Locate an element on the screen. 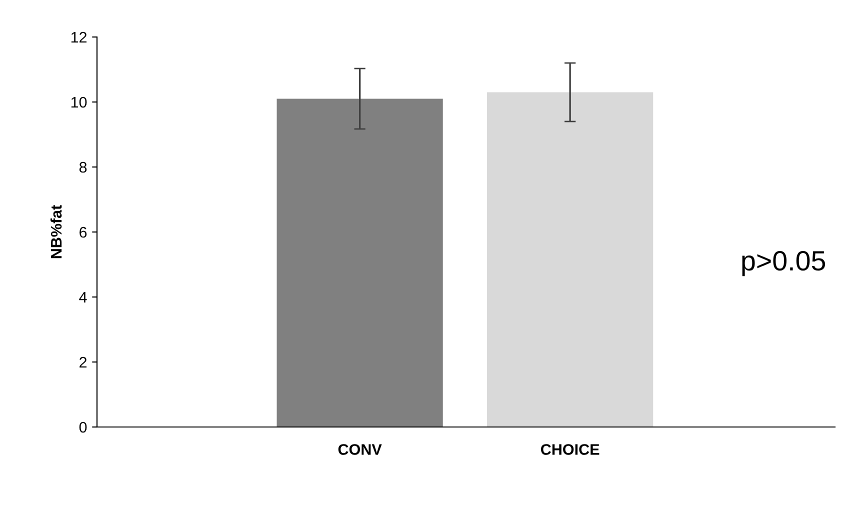  y-tick-label: 10 is located at coordinates (79, 102).